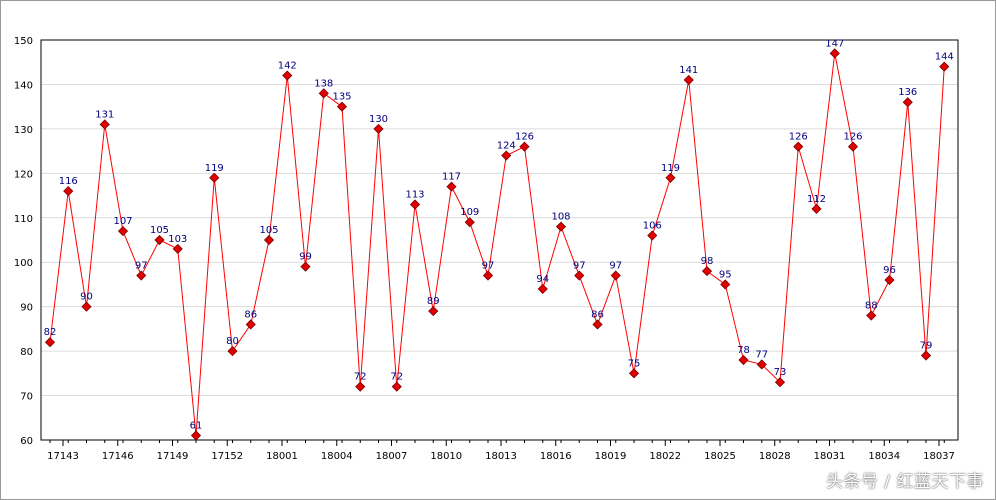 The width and height of the screenshot is (996, 500). Describe the element at coordinates (227, 456) in the screenshot. I see `x-tick-label: 17152` at that location.